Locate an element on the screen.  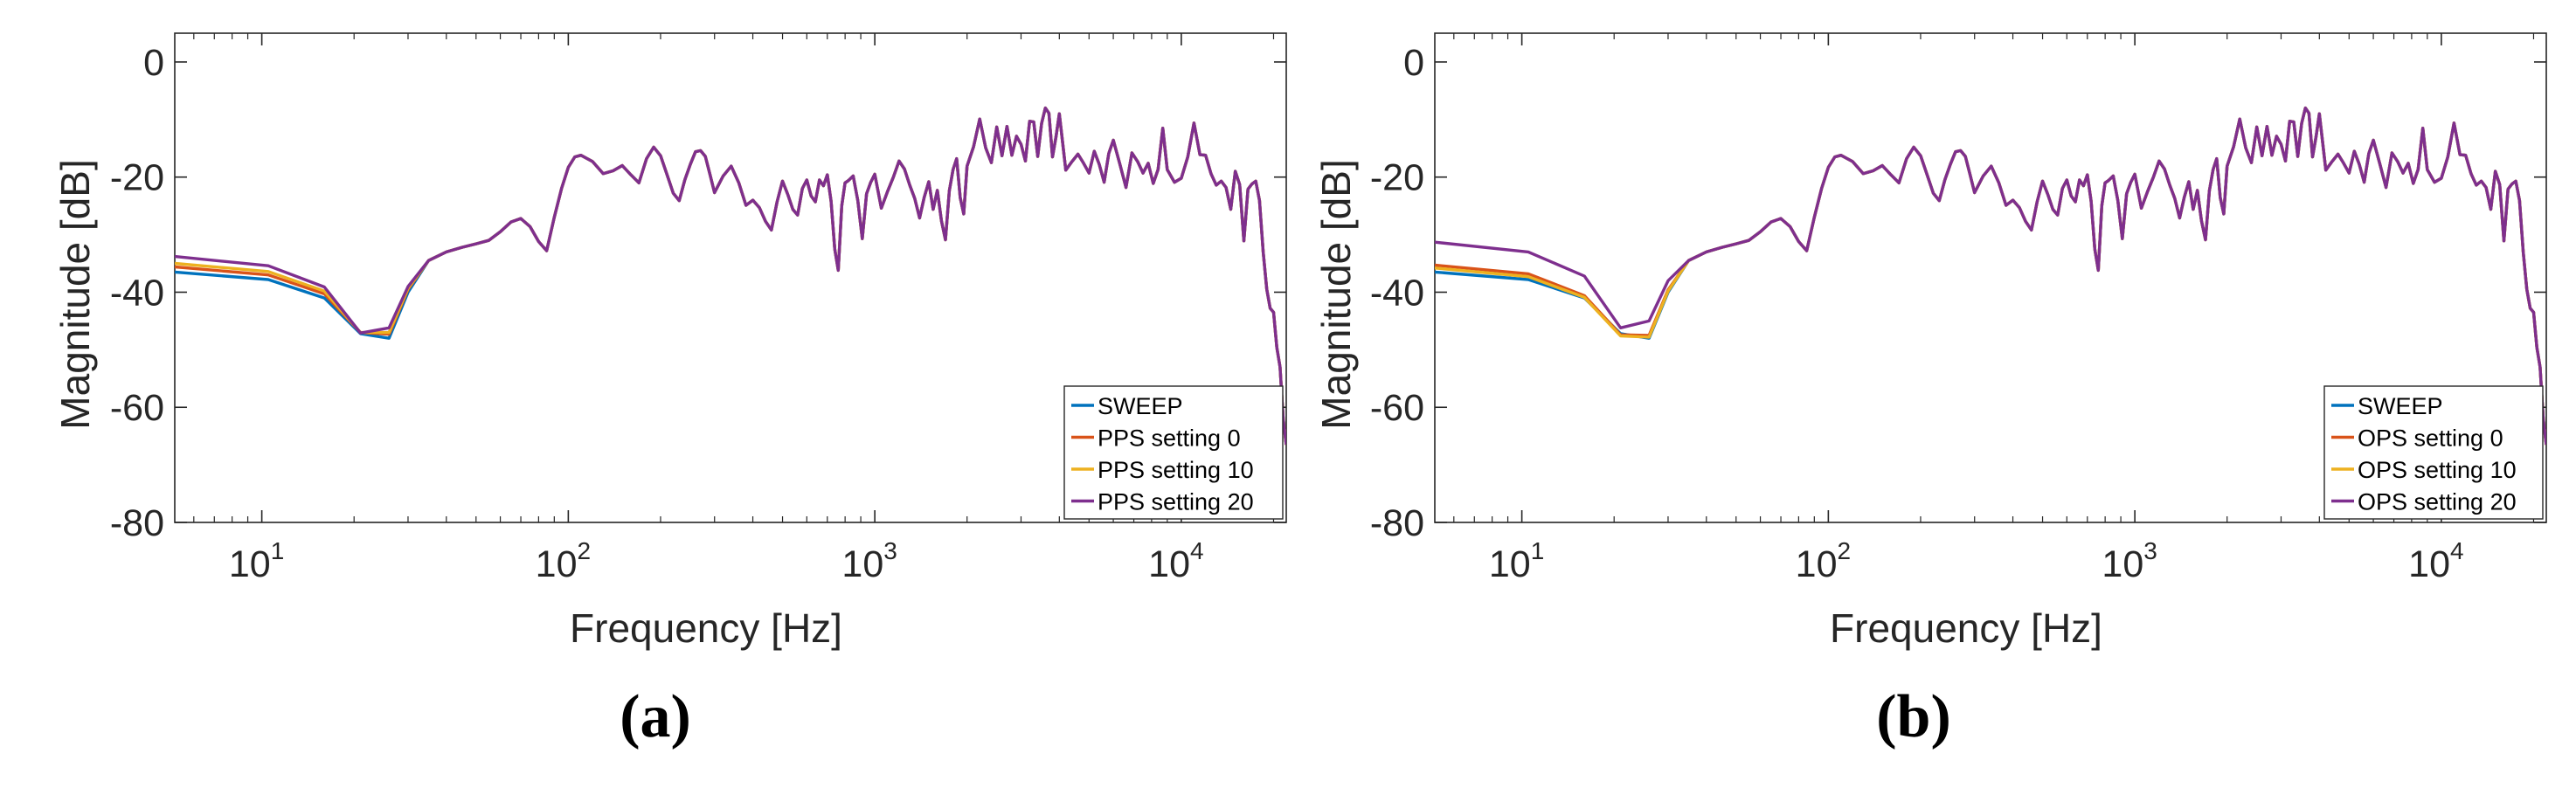
y-axis-label-a: Magnitude [dB] is located at coordinates (75, 294).